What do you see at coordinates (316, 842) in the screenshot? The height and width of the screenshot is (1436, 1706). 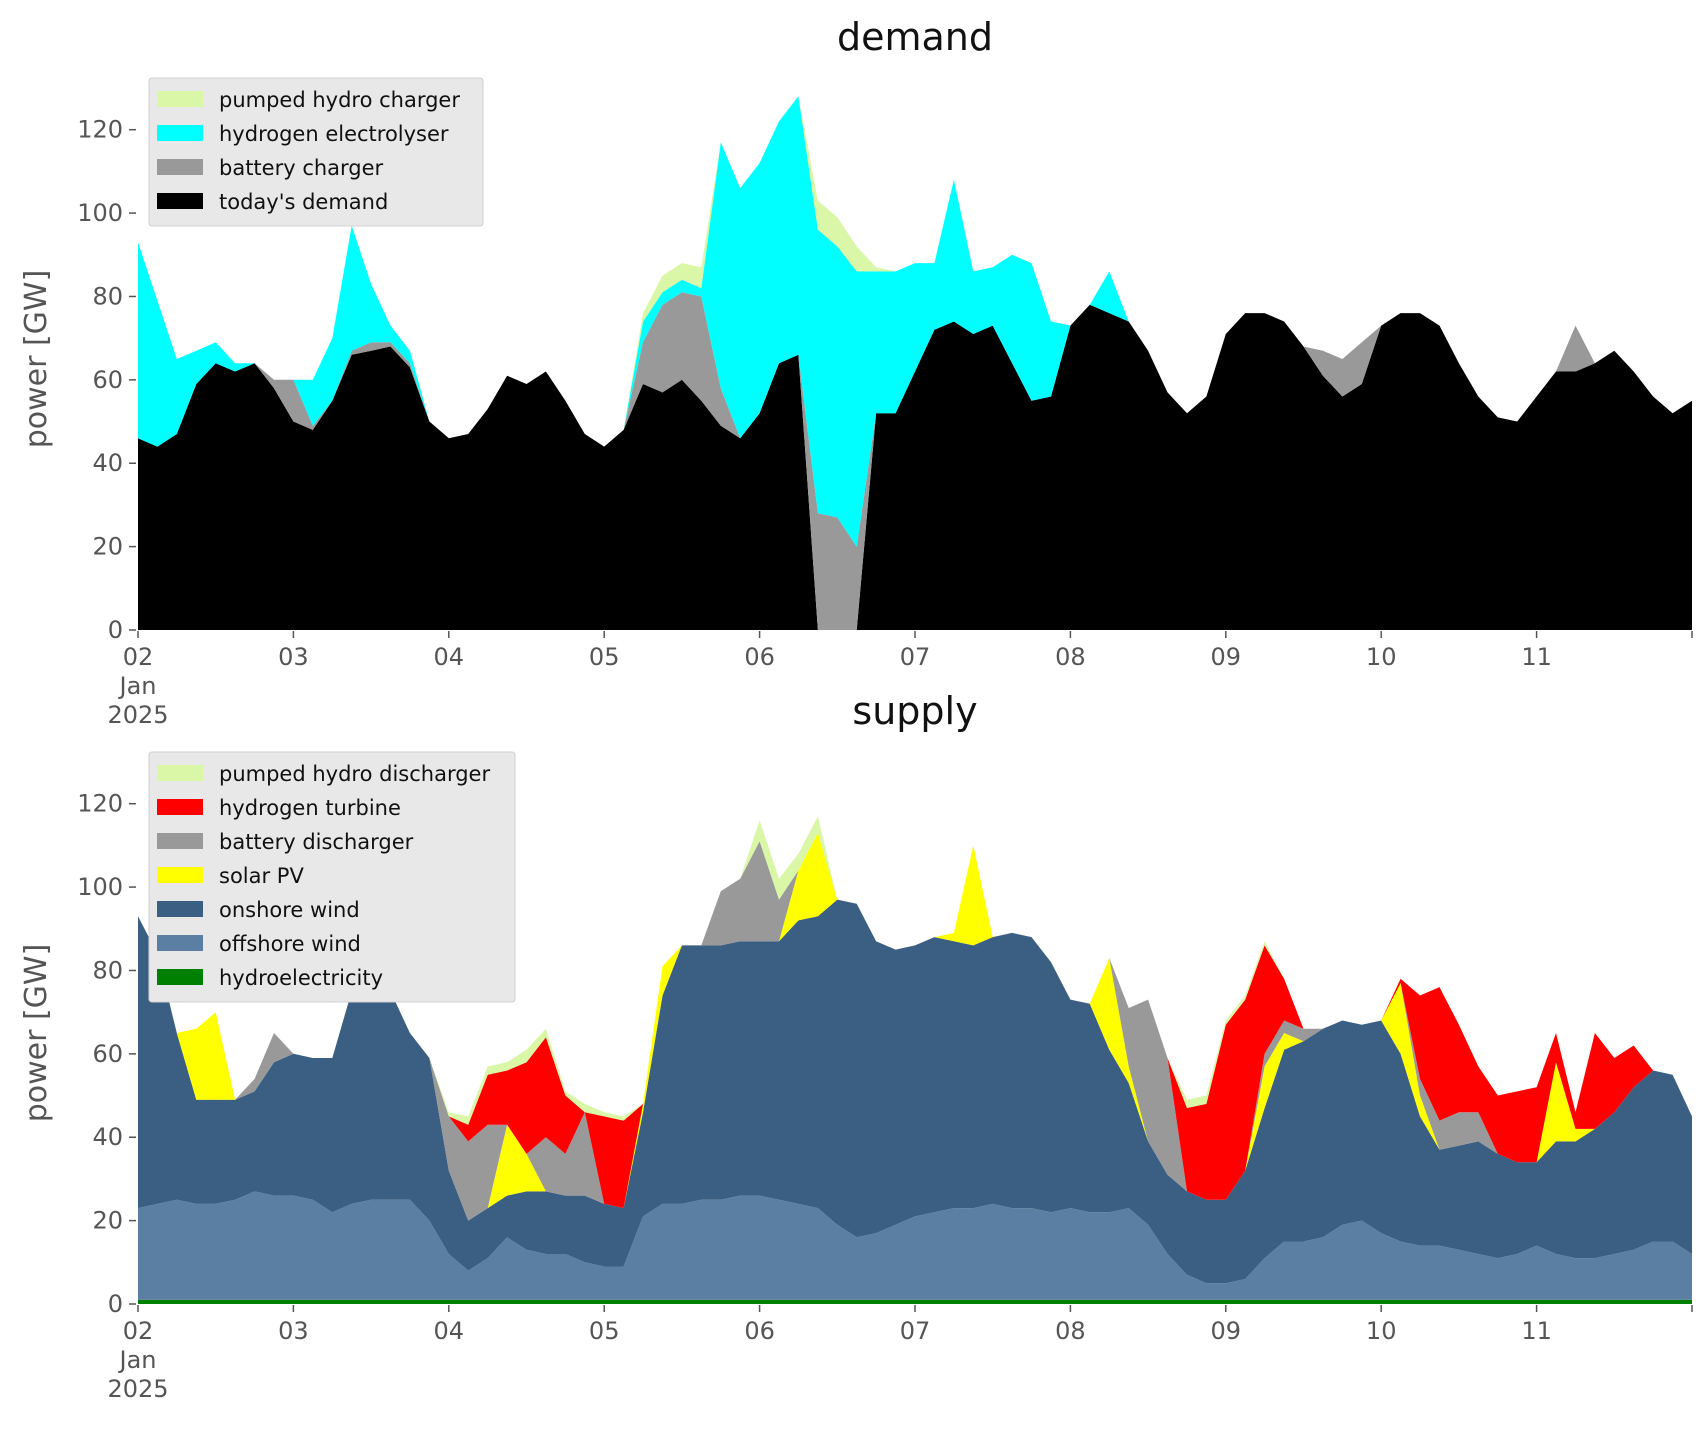 I see `legend-label-battery-discharger: battery discharger` at bounding box center [316, 842].